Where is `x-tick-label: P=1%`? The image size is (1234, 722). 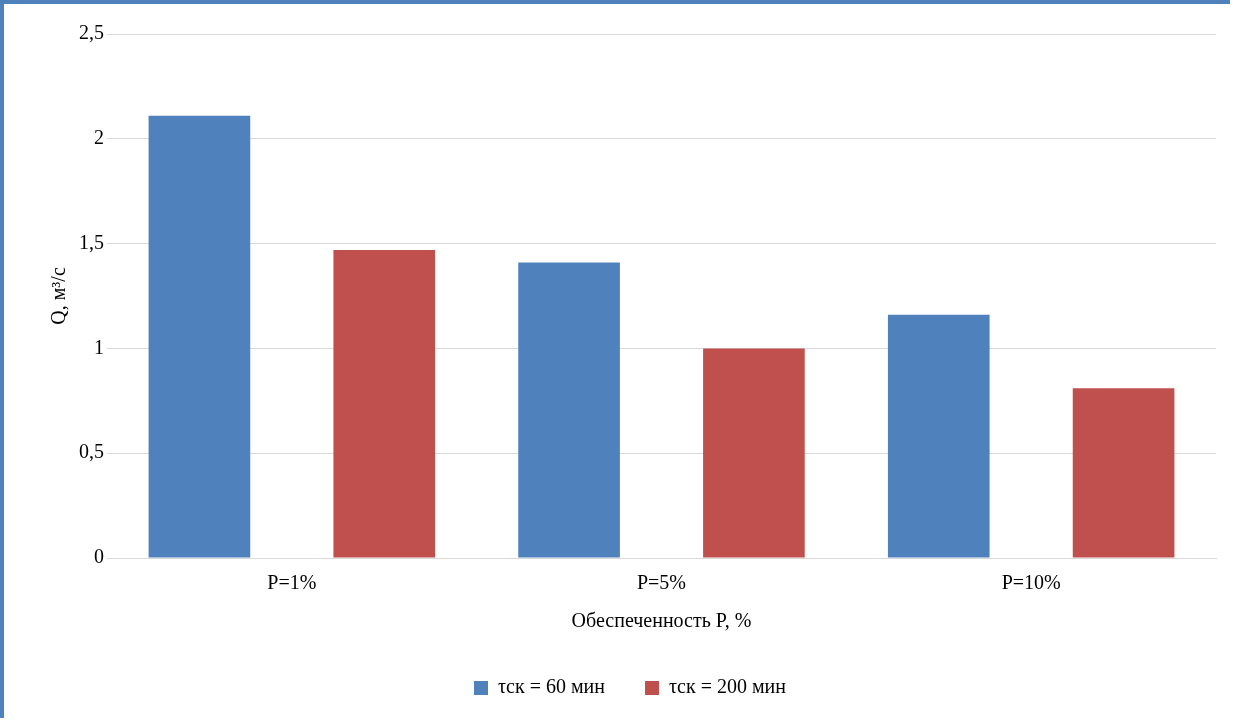
x-tick-label: P=1% is located at coordinates (292, 582).